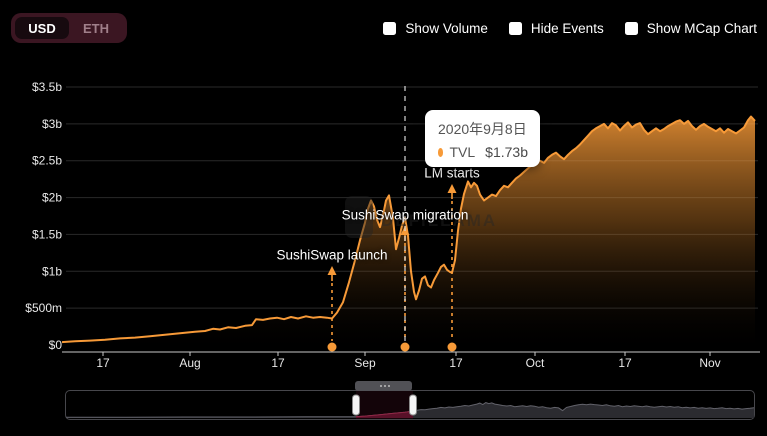  I want to click on currency-toggle: USD ETH, so click(69, 28).